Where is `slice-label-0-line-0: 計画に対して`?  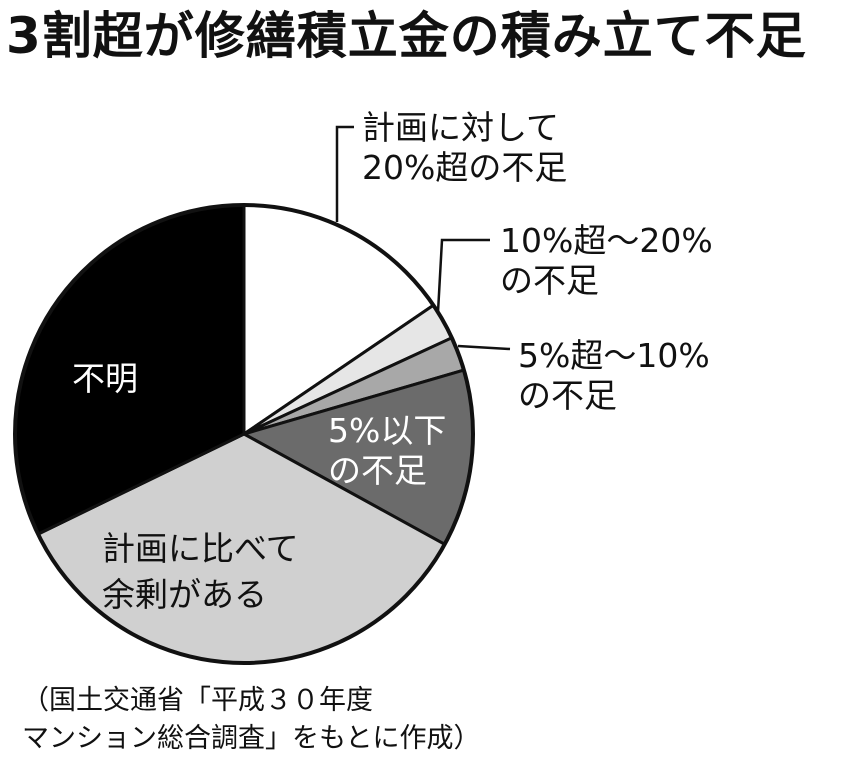 slice-label-0-line-0: 計画に対して is located at coordinates (460, 127).